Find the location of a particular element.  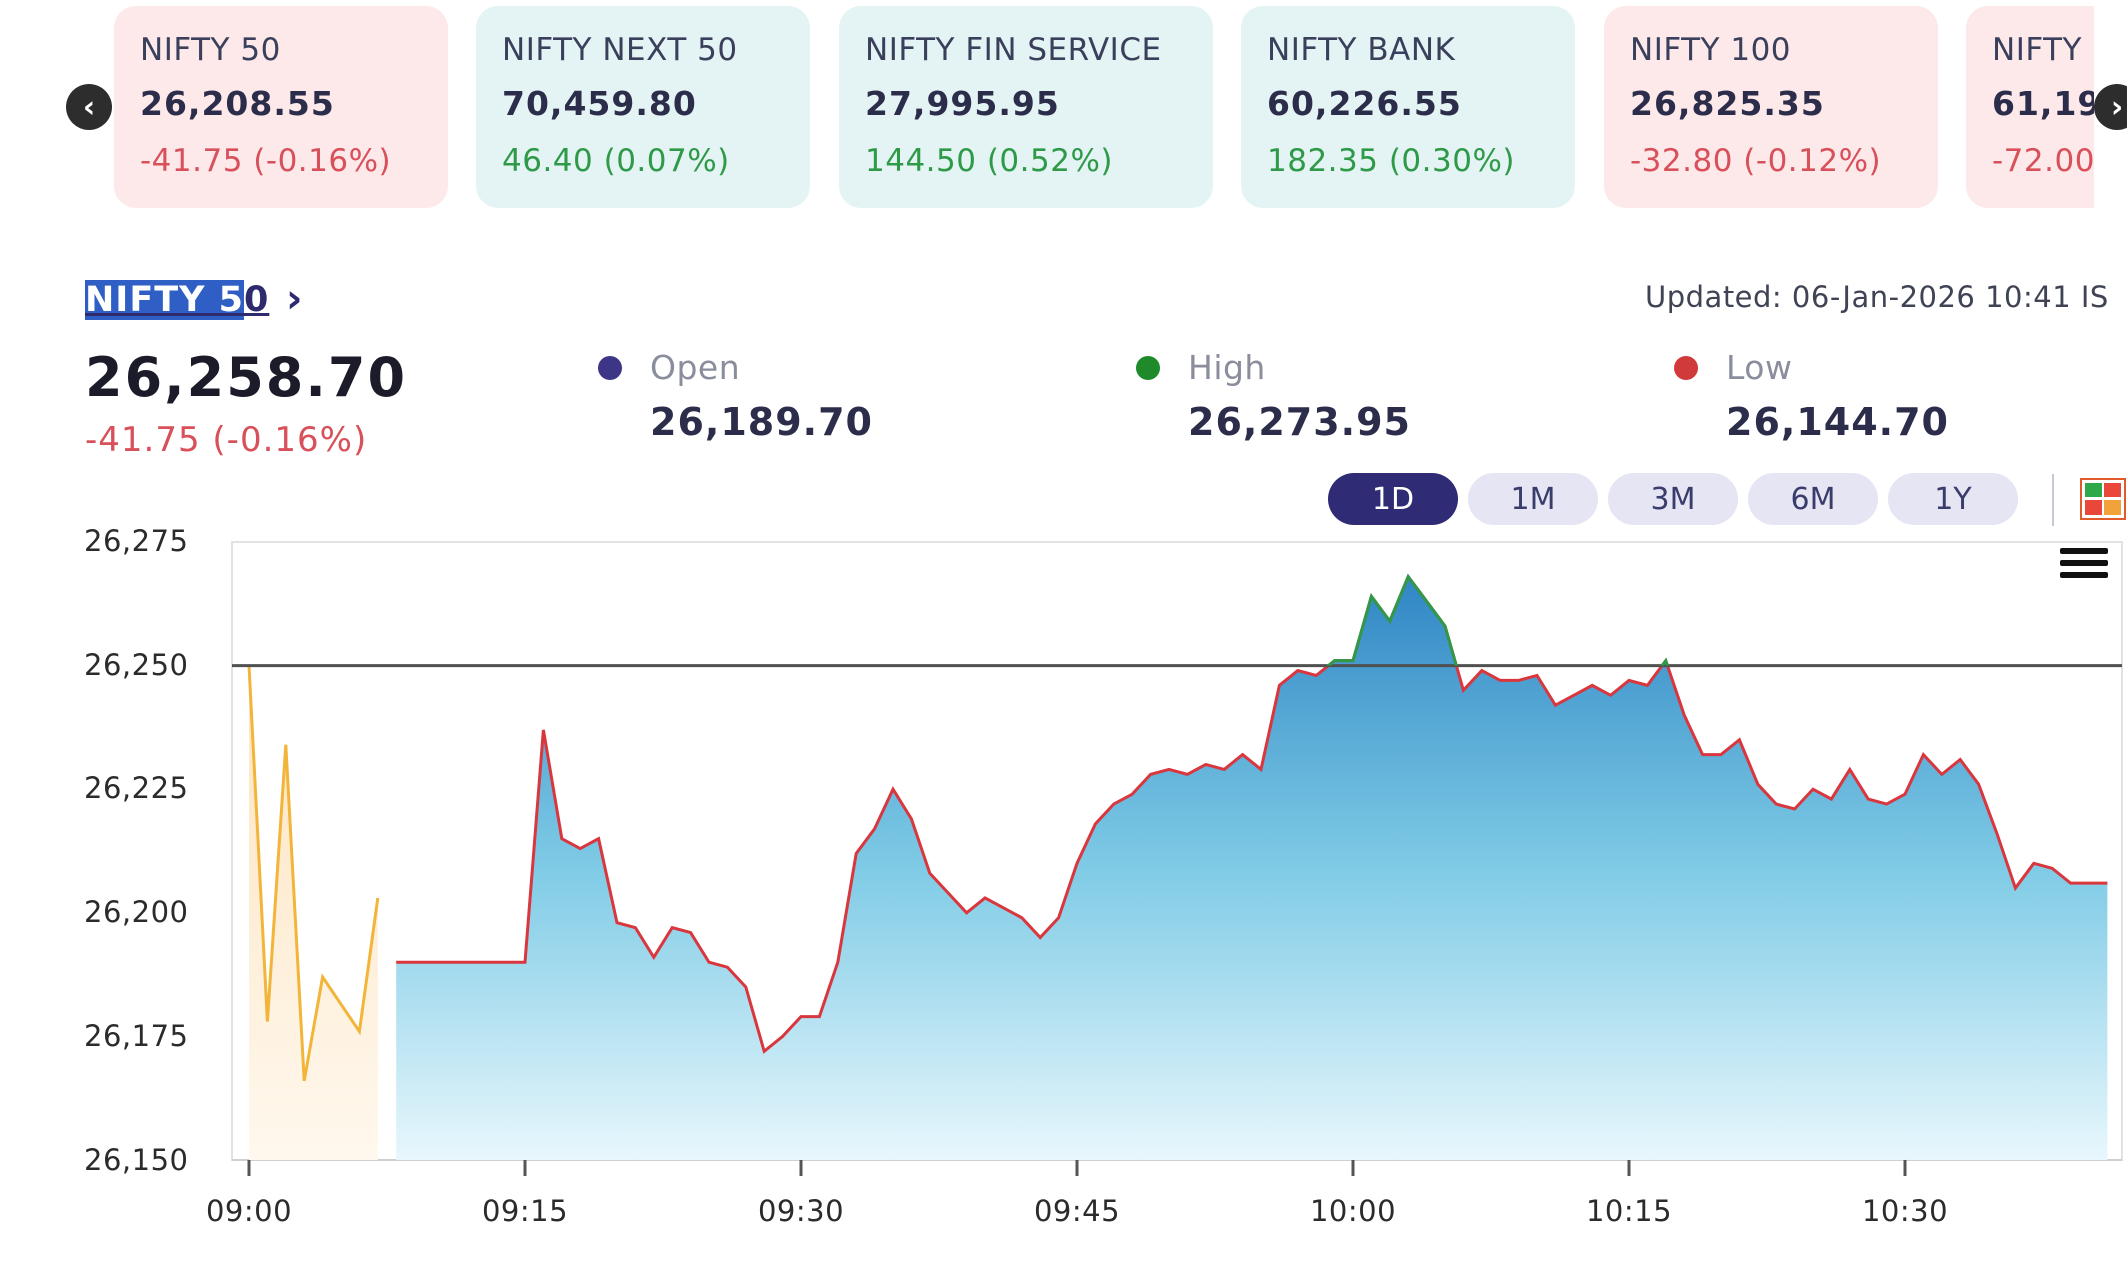

y-tick-label: 26,225 is located at coordinates (136, 788).